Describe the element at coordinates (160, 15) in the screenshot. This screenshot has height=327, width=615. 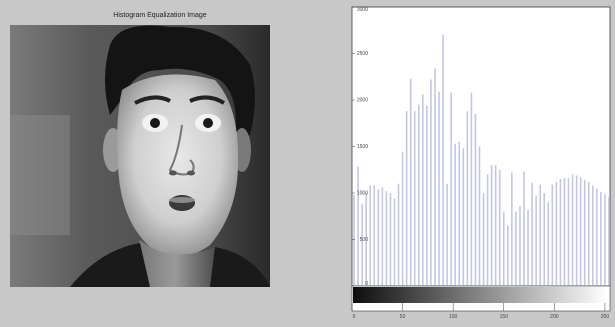
I see `image-title: Histogram Equalization Image` at that location.